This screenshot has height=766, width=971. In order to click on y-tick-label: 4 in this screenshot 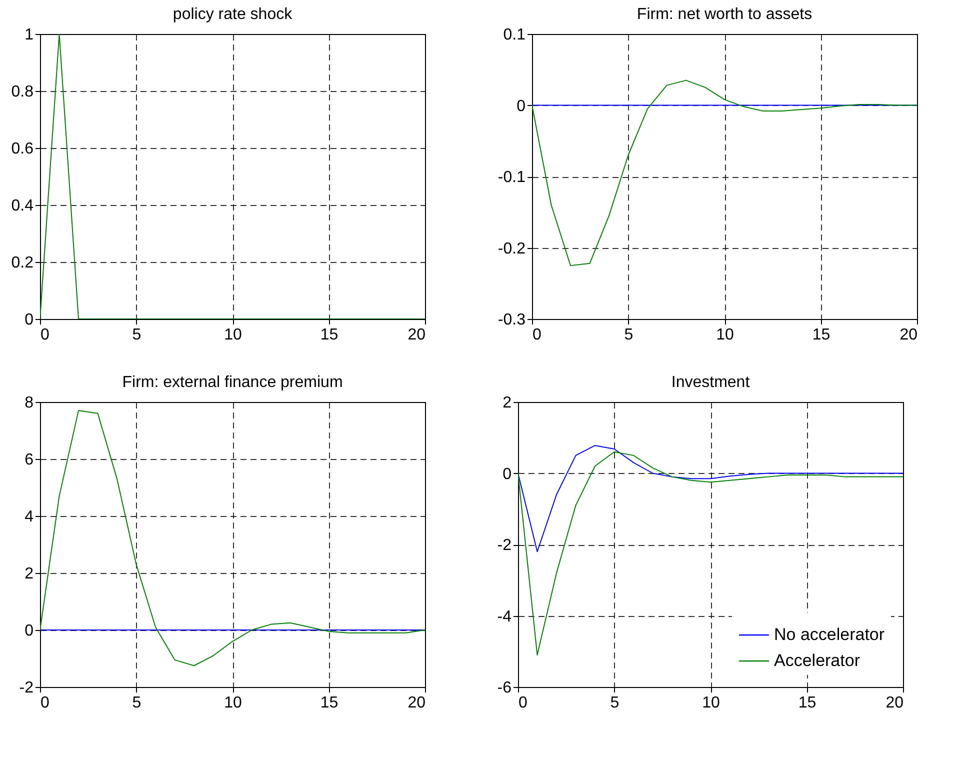, I will do `click(29, 517)`.